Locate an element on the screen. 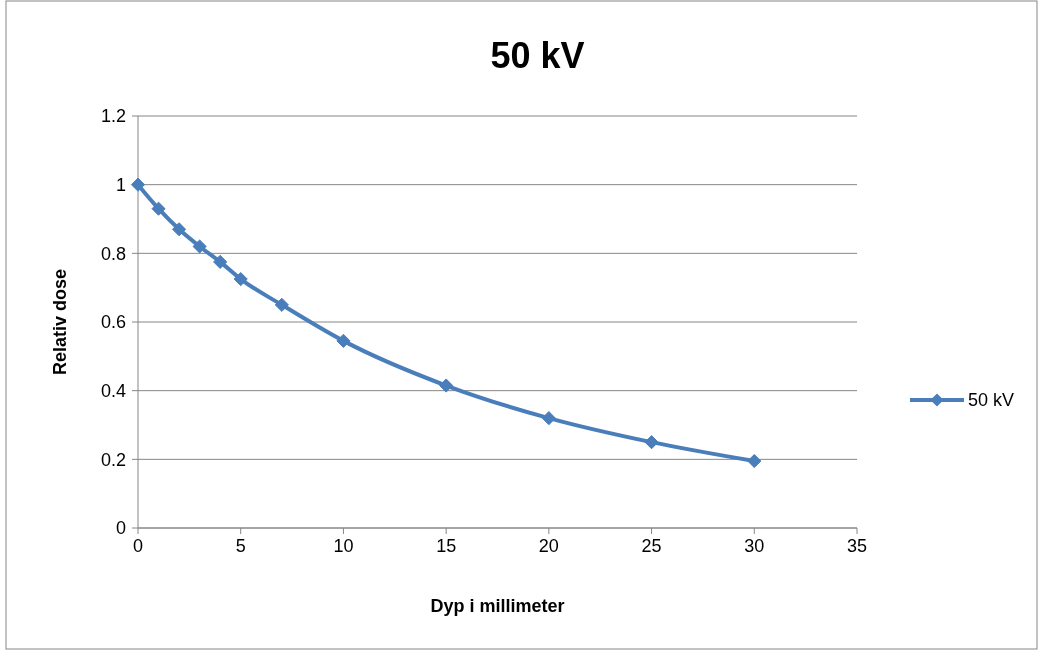 Image resolution: width=1043 pixels, height=650 pixels. y-tick-label: 1.2 is located at coordinates (113, 116).